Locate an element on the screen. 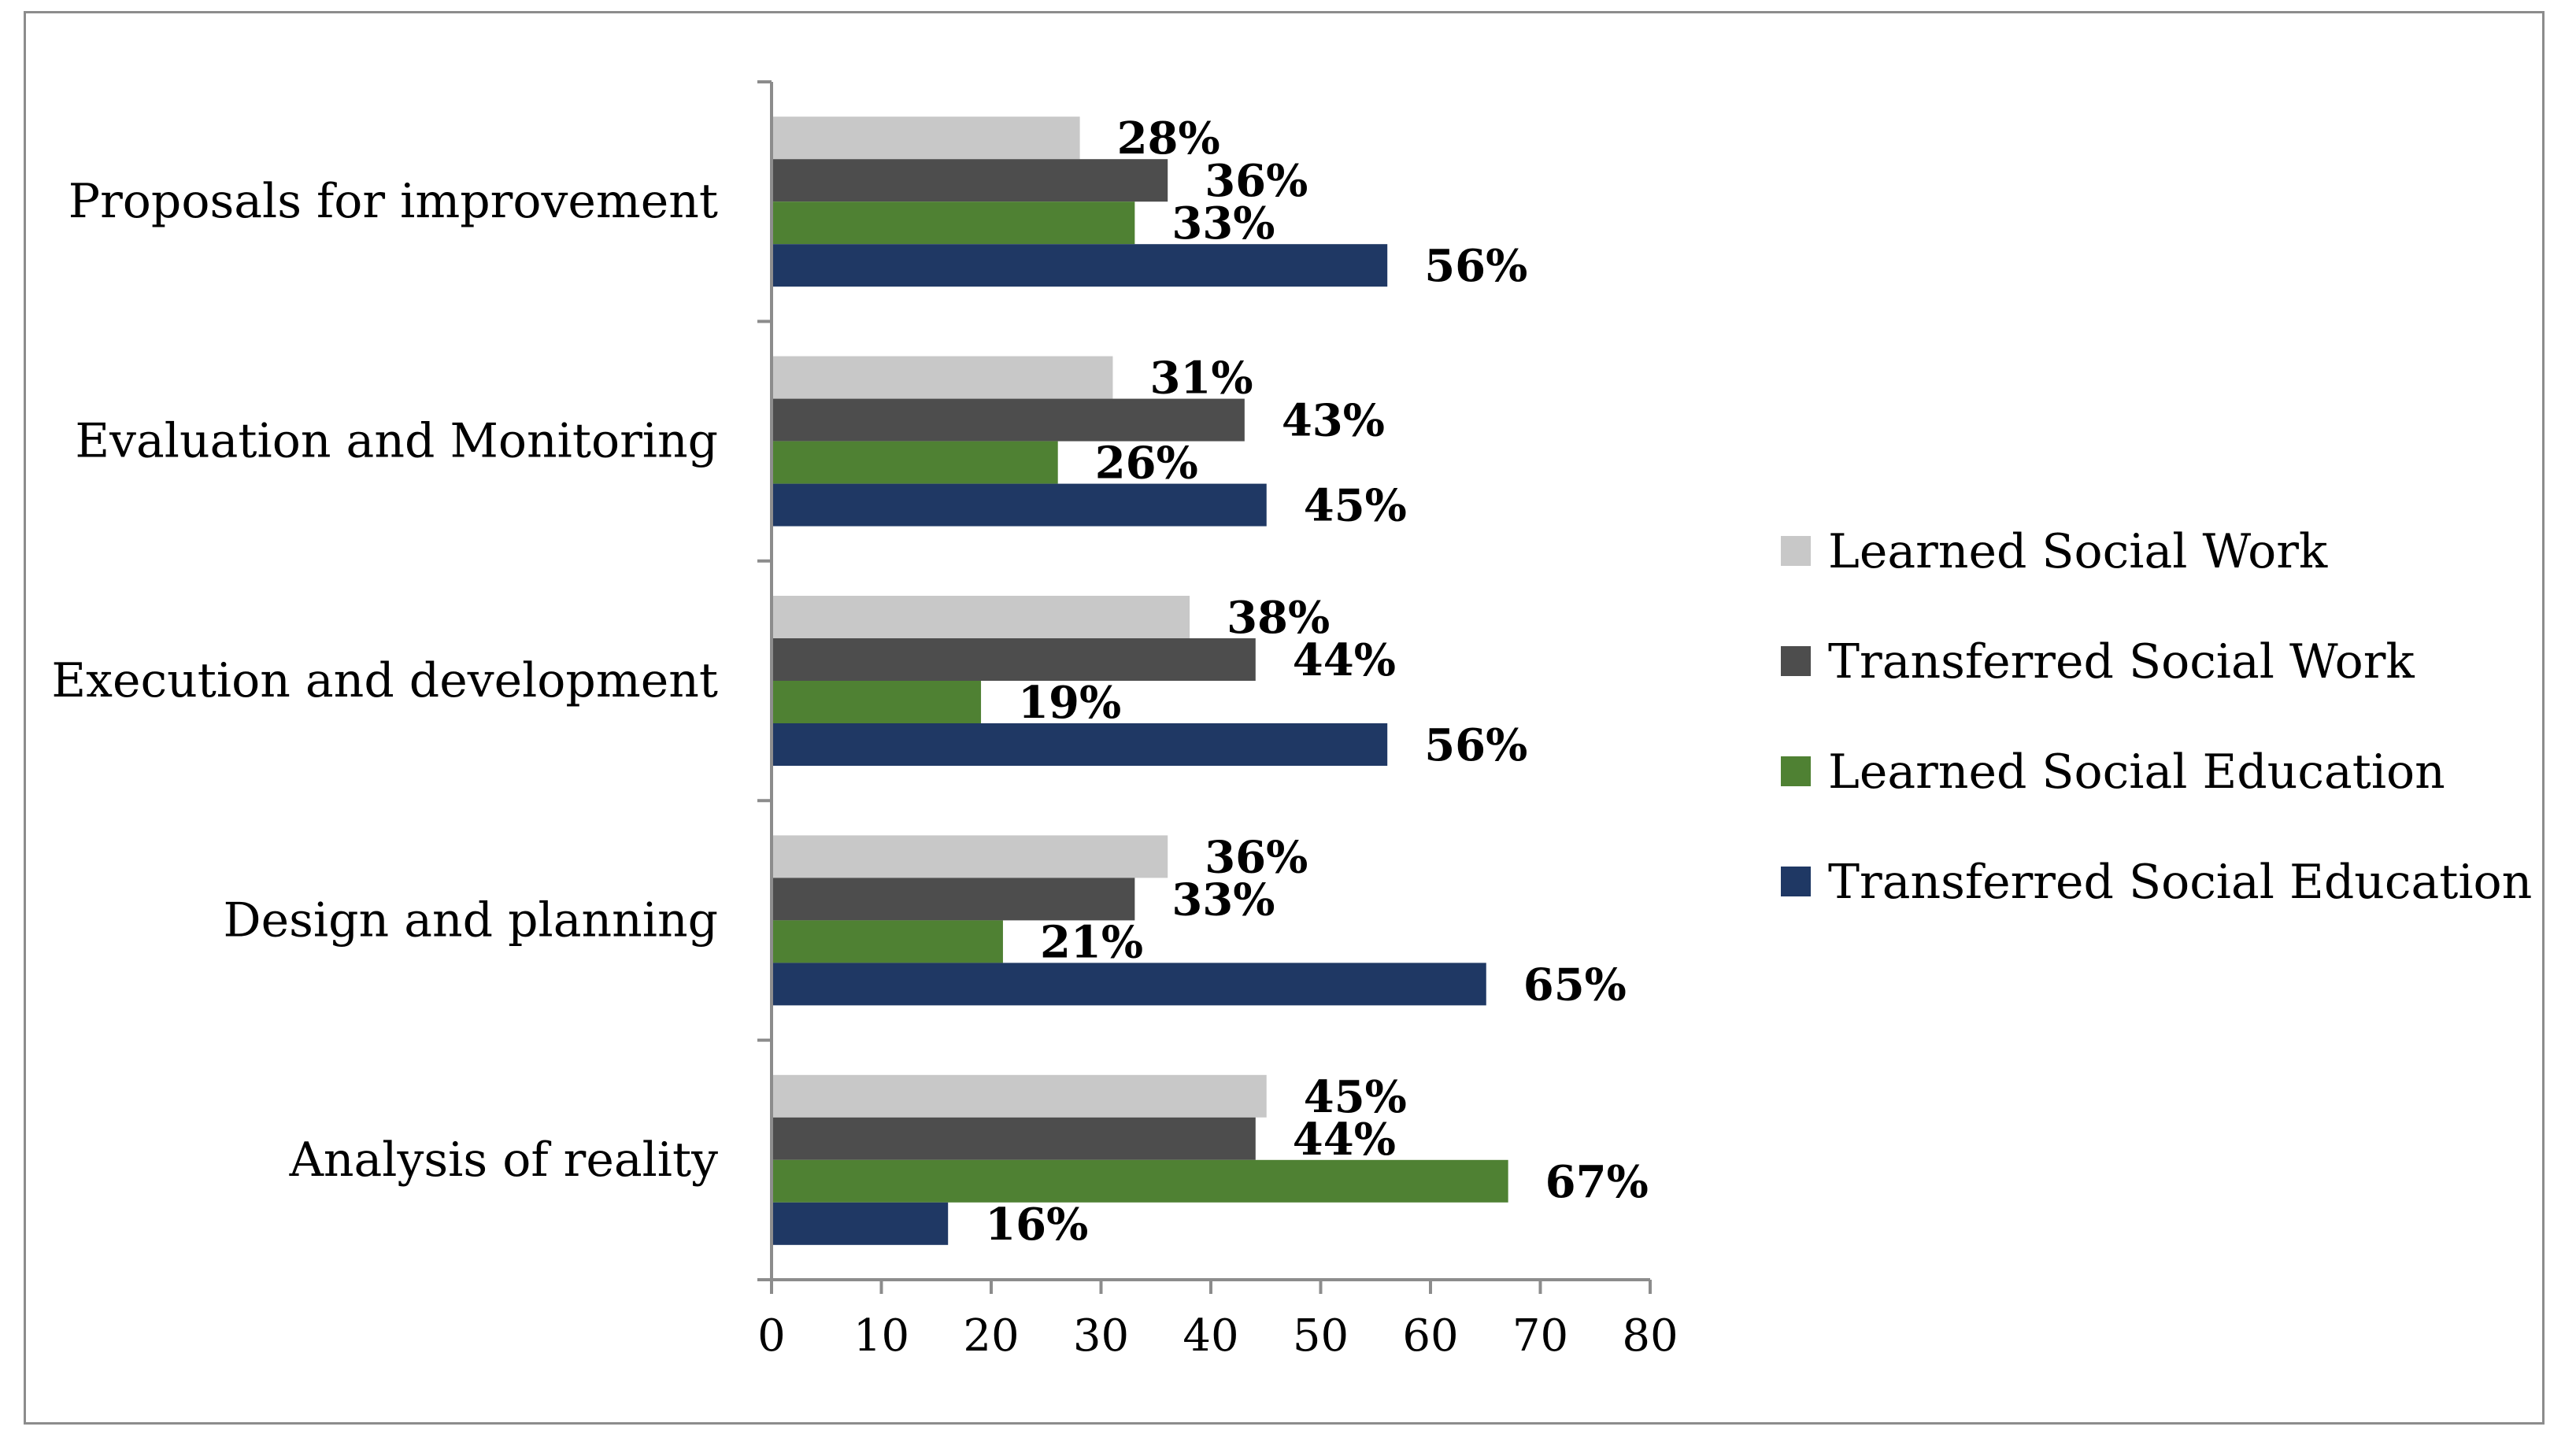  data-label-4-2: 45% is located at coordinates (1355, 506).